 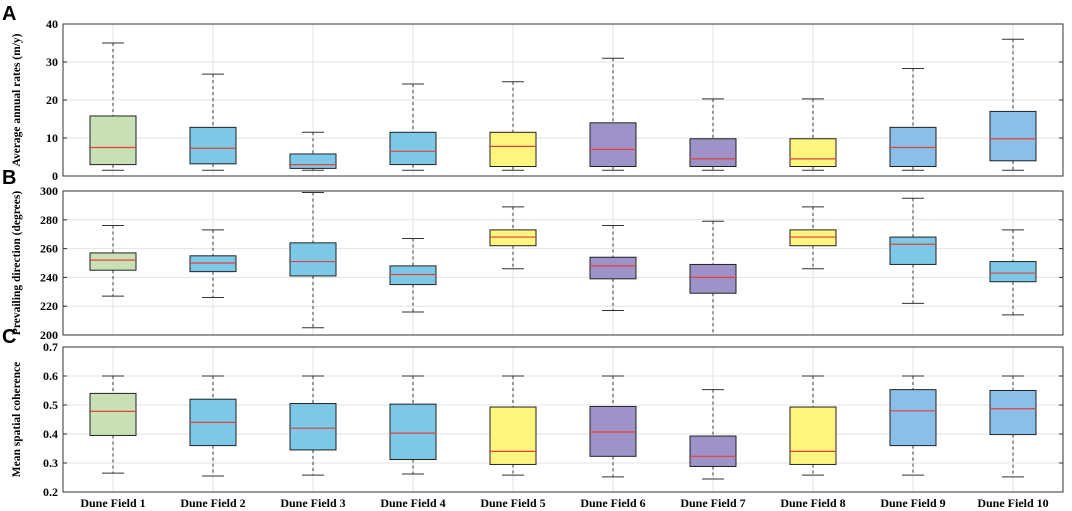 What do you see at coordinates (17, 419) in the screenshot?
I see `y-axis-label: Mean spatial coherence` at bounding box center [17, 419].